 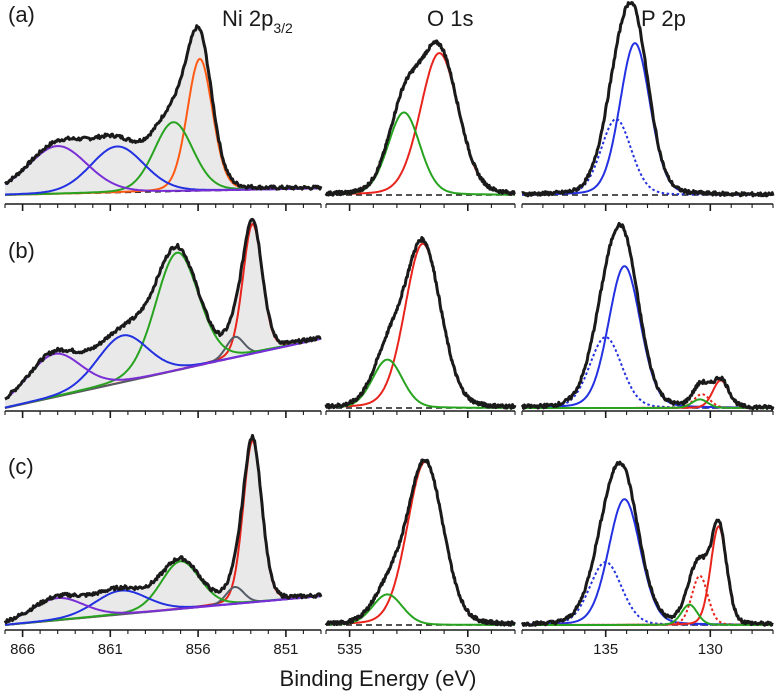 What do you see at coordinates (467, 649) in the screenshot?
I see `x-tick-label: 530` at bounding box center [467, 649].